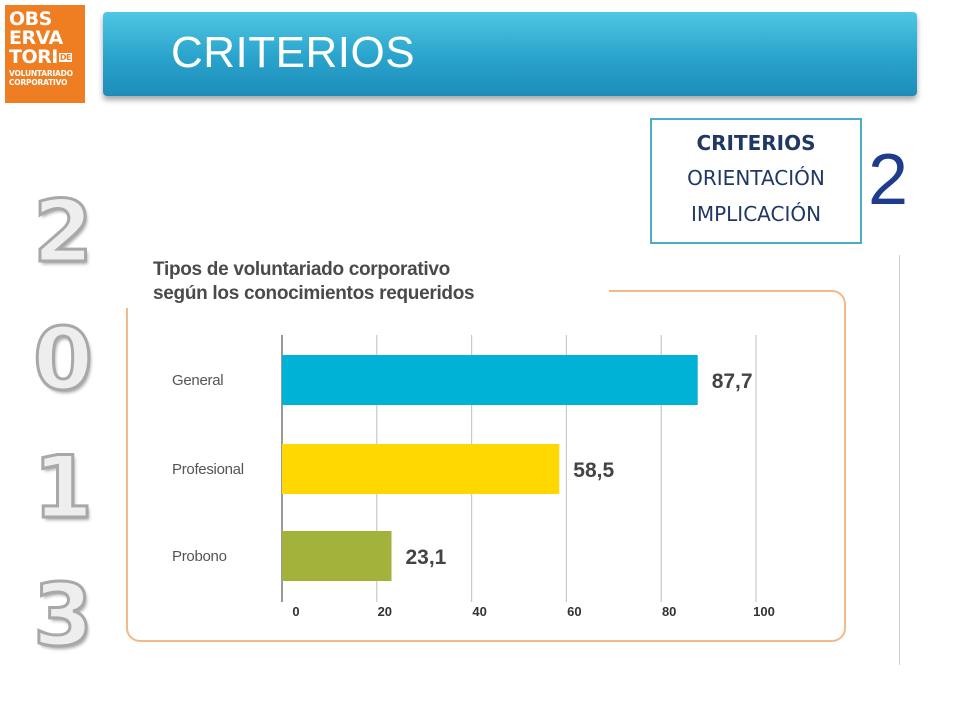 This screenshot has width=960, height=720. Describe the element at coordinates (63, 360) in the screenshot. I see `year-digit-2: 0` at that location.